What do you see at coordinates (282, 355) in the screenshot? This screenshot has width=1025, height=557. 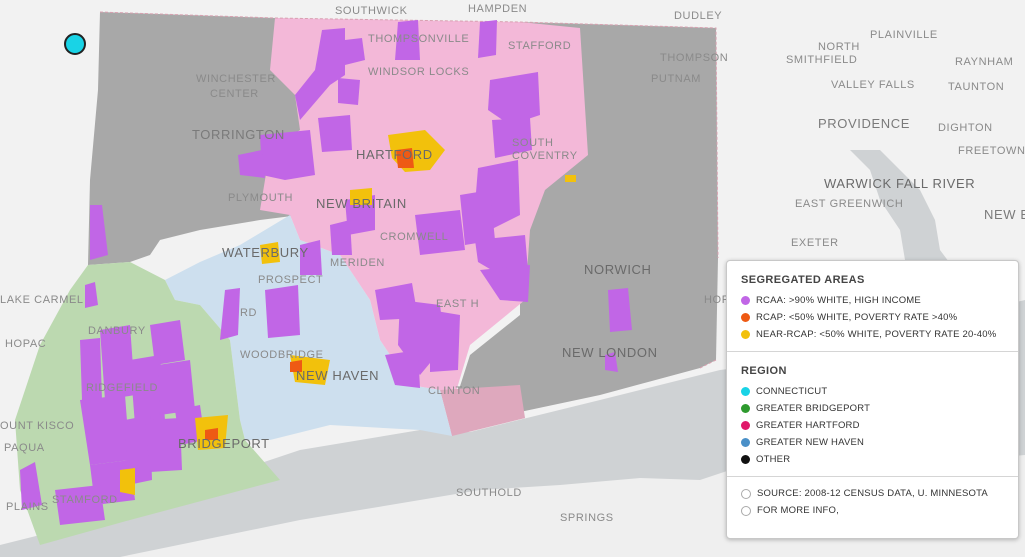 I see `place-label: WOODBRIDGE` at bounding box center [282, 355].